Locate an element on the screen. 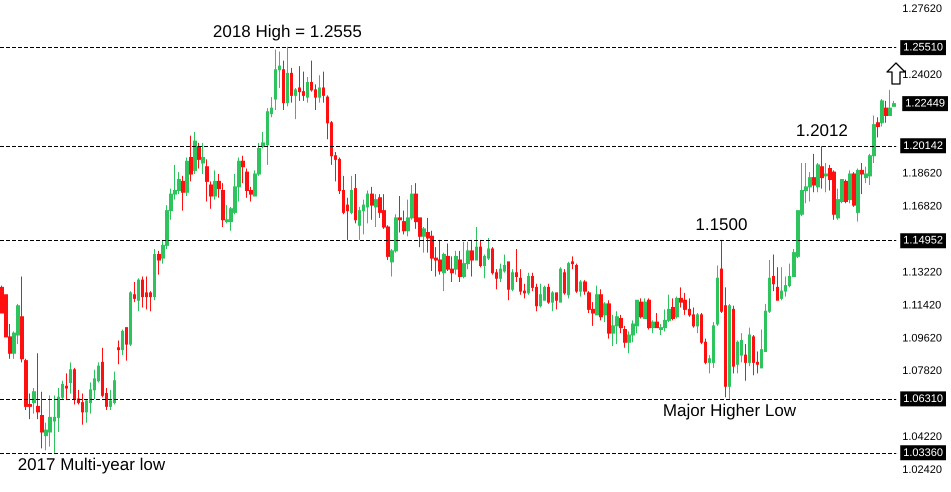 The image size is (951, 492). ref-line-label: 1.20142 is located at coordinates (923, 146).